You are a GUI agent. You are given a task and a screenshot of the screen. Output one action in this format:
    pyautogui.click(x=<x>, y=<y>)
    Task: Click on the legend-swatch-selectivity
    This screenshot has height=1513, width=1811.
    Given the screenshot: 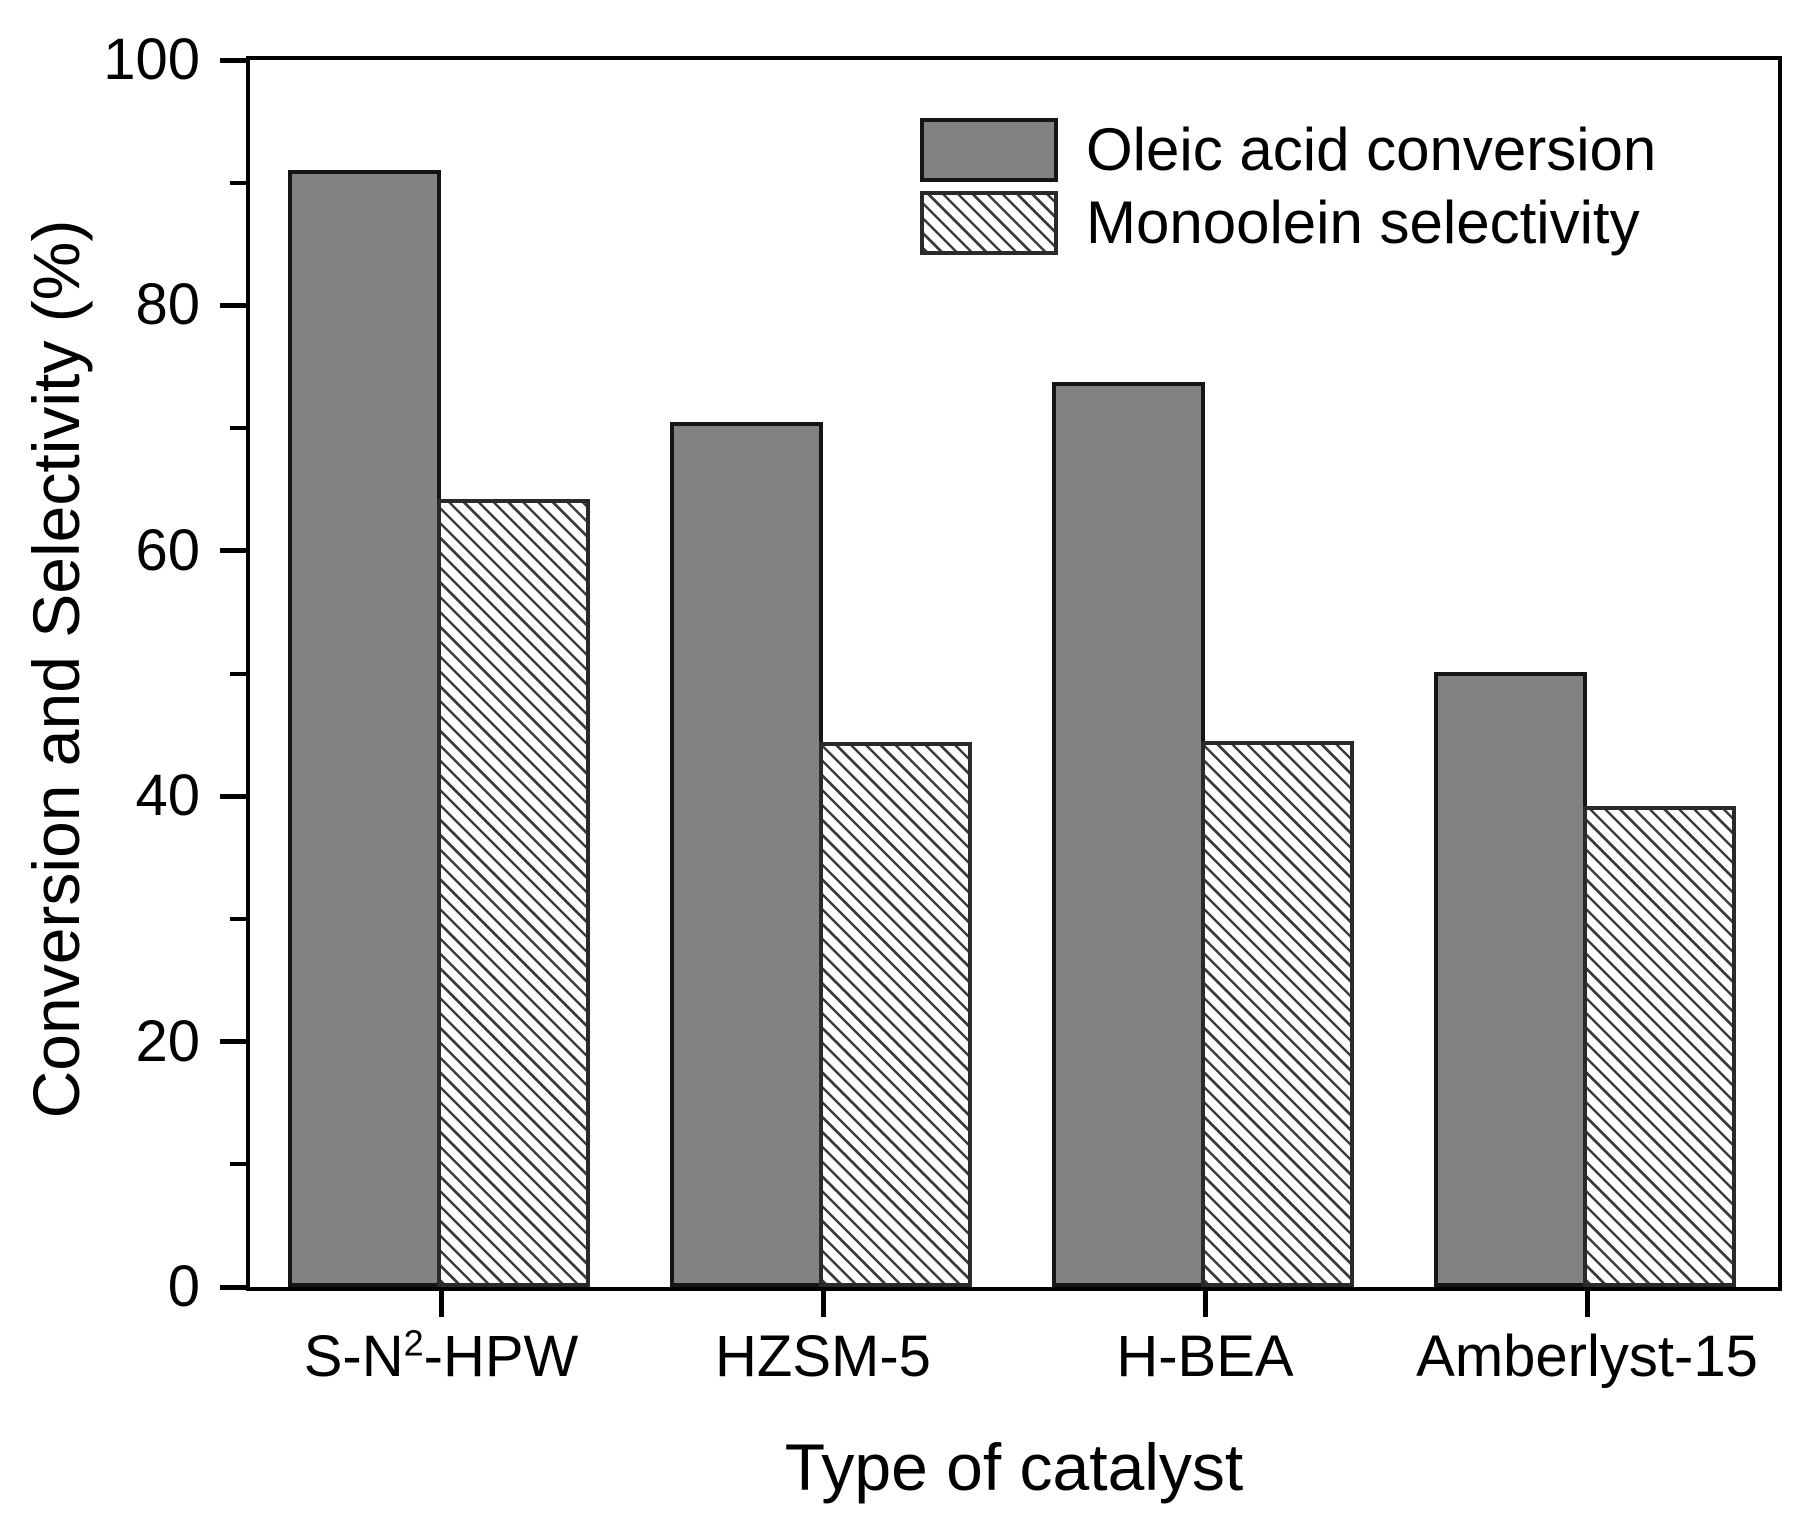 What is the action you would take?
    pyautogui.click(x=989, y=223)
    